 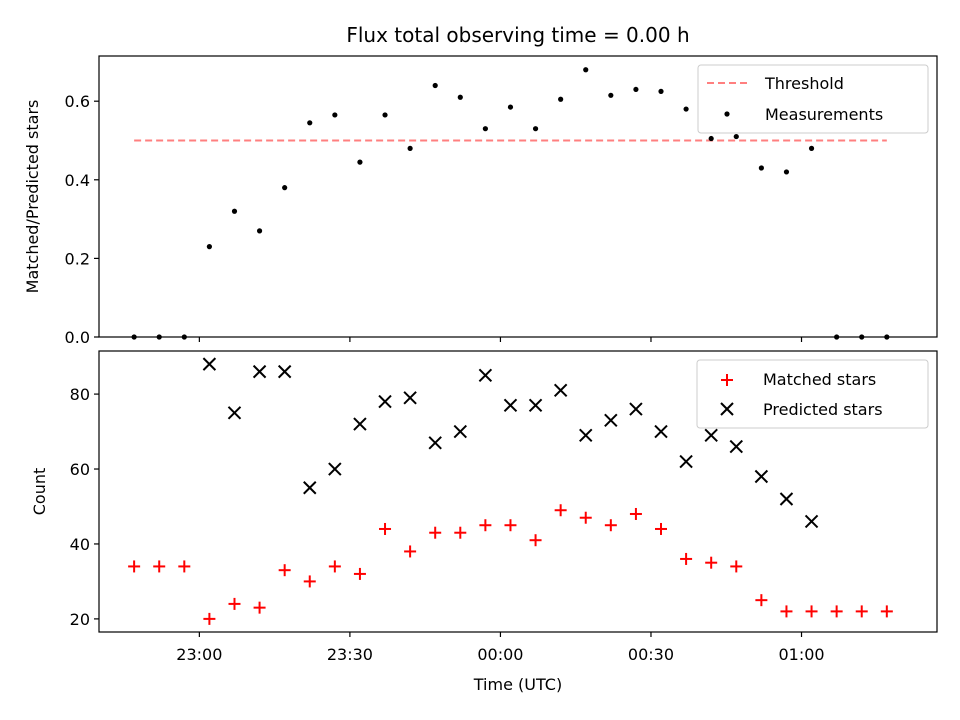 What do you see at coordinates (350, 654) in the screenshot?
I see `bottom-x-tick-label: 23:30` at bounding box center [350, 654].